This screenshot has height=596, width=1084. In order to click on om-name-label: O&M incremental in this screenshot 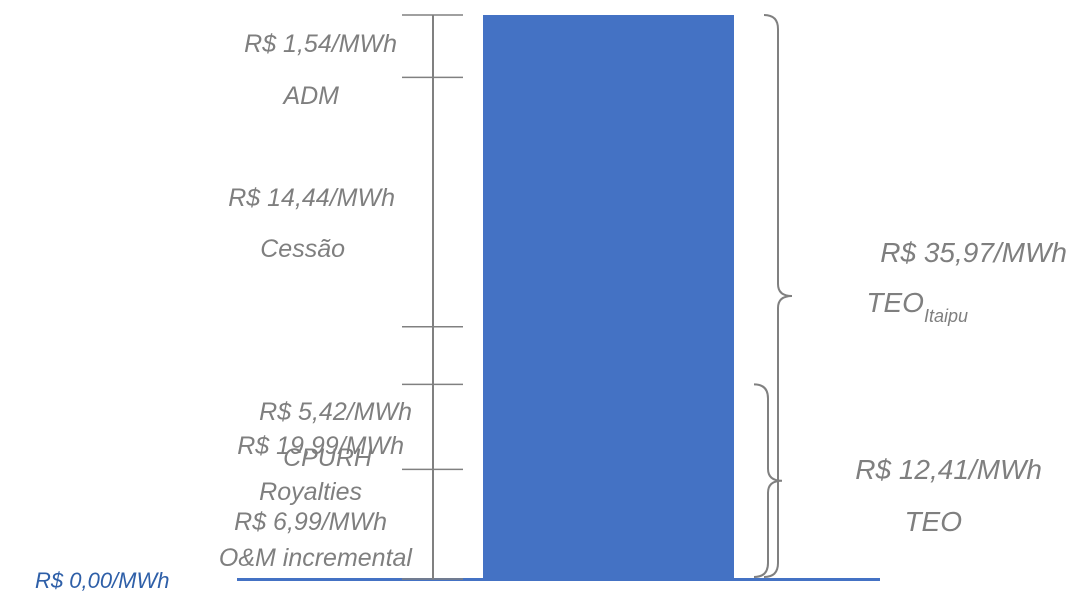, I will do `click(316, 558)`.